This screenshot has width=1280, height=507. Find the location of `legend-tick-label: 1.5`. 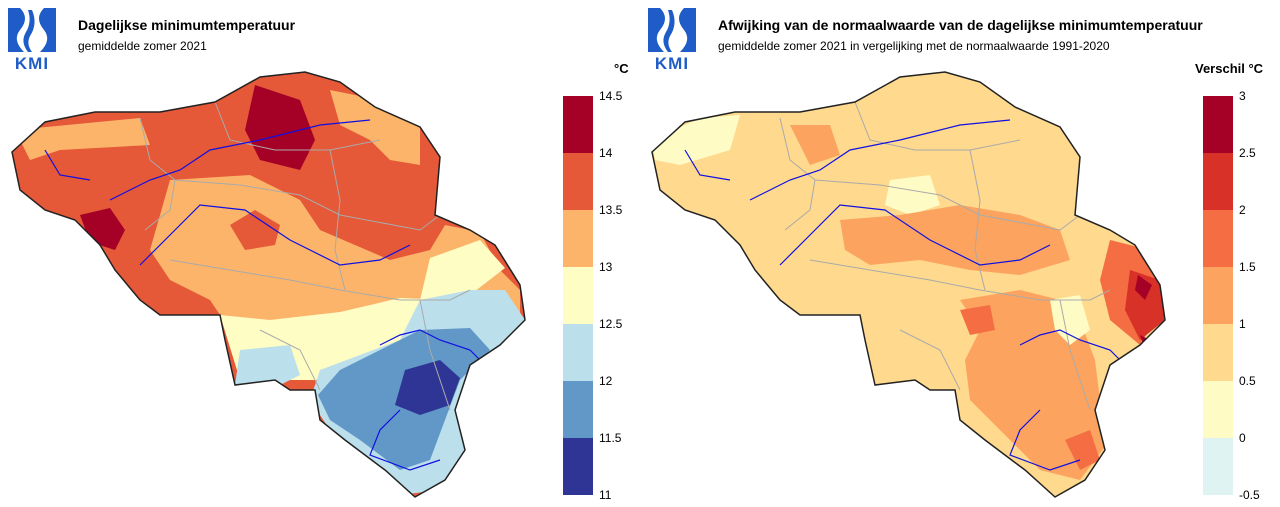

legend-tick-label: 1.5 is located at coordinates (1247, 267).